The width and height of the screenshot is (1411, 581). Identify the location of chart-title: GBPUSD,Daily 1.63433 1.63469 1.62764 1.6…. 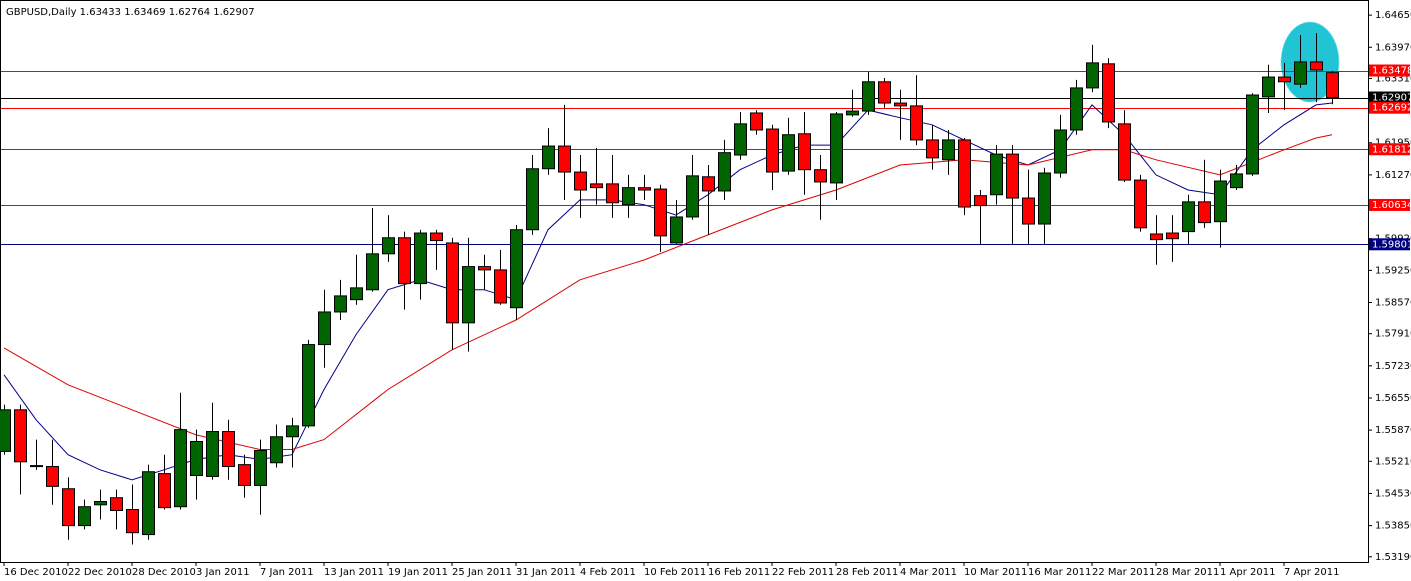
(130, 12).